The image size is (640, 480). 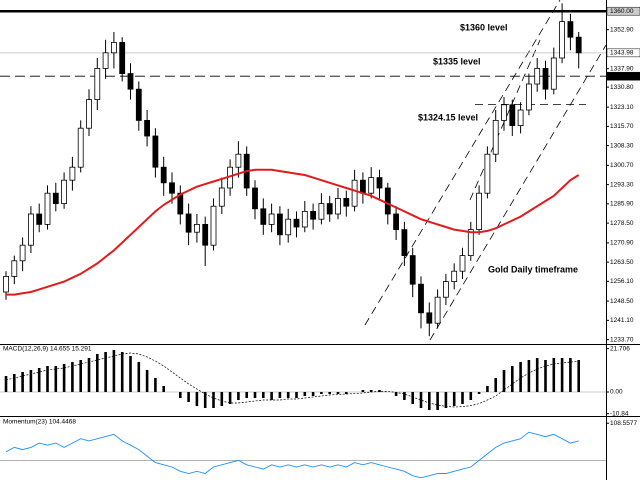 I want to click on price-box-label: 1335.00, so click(x=622, y=76).